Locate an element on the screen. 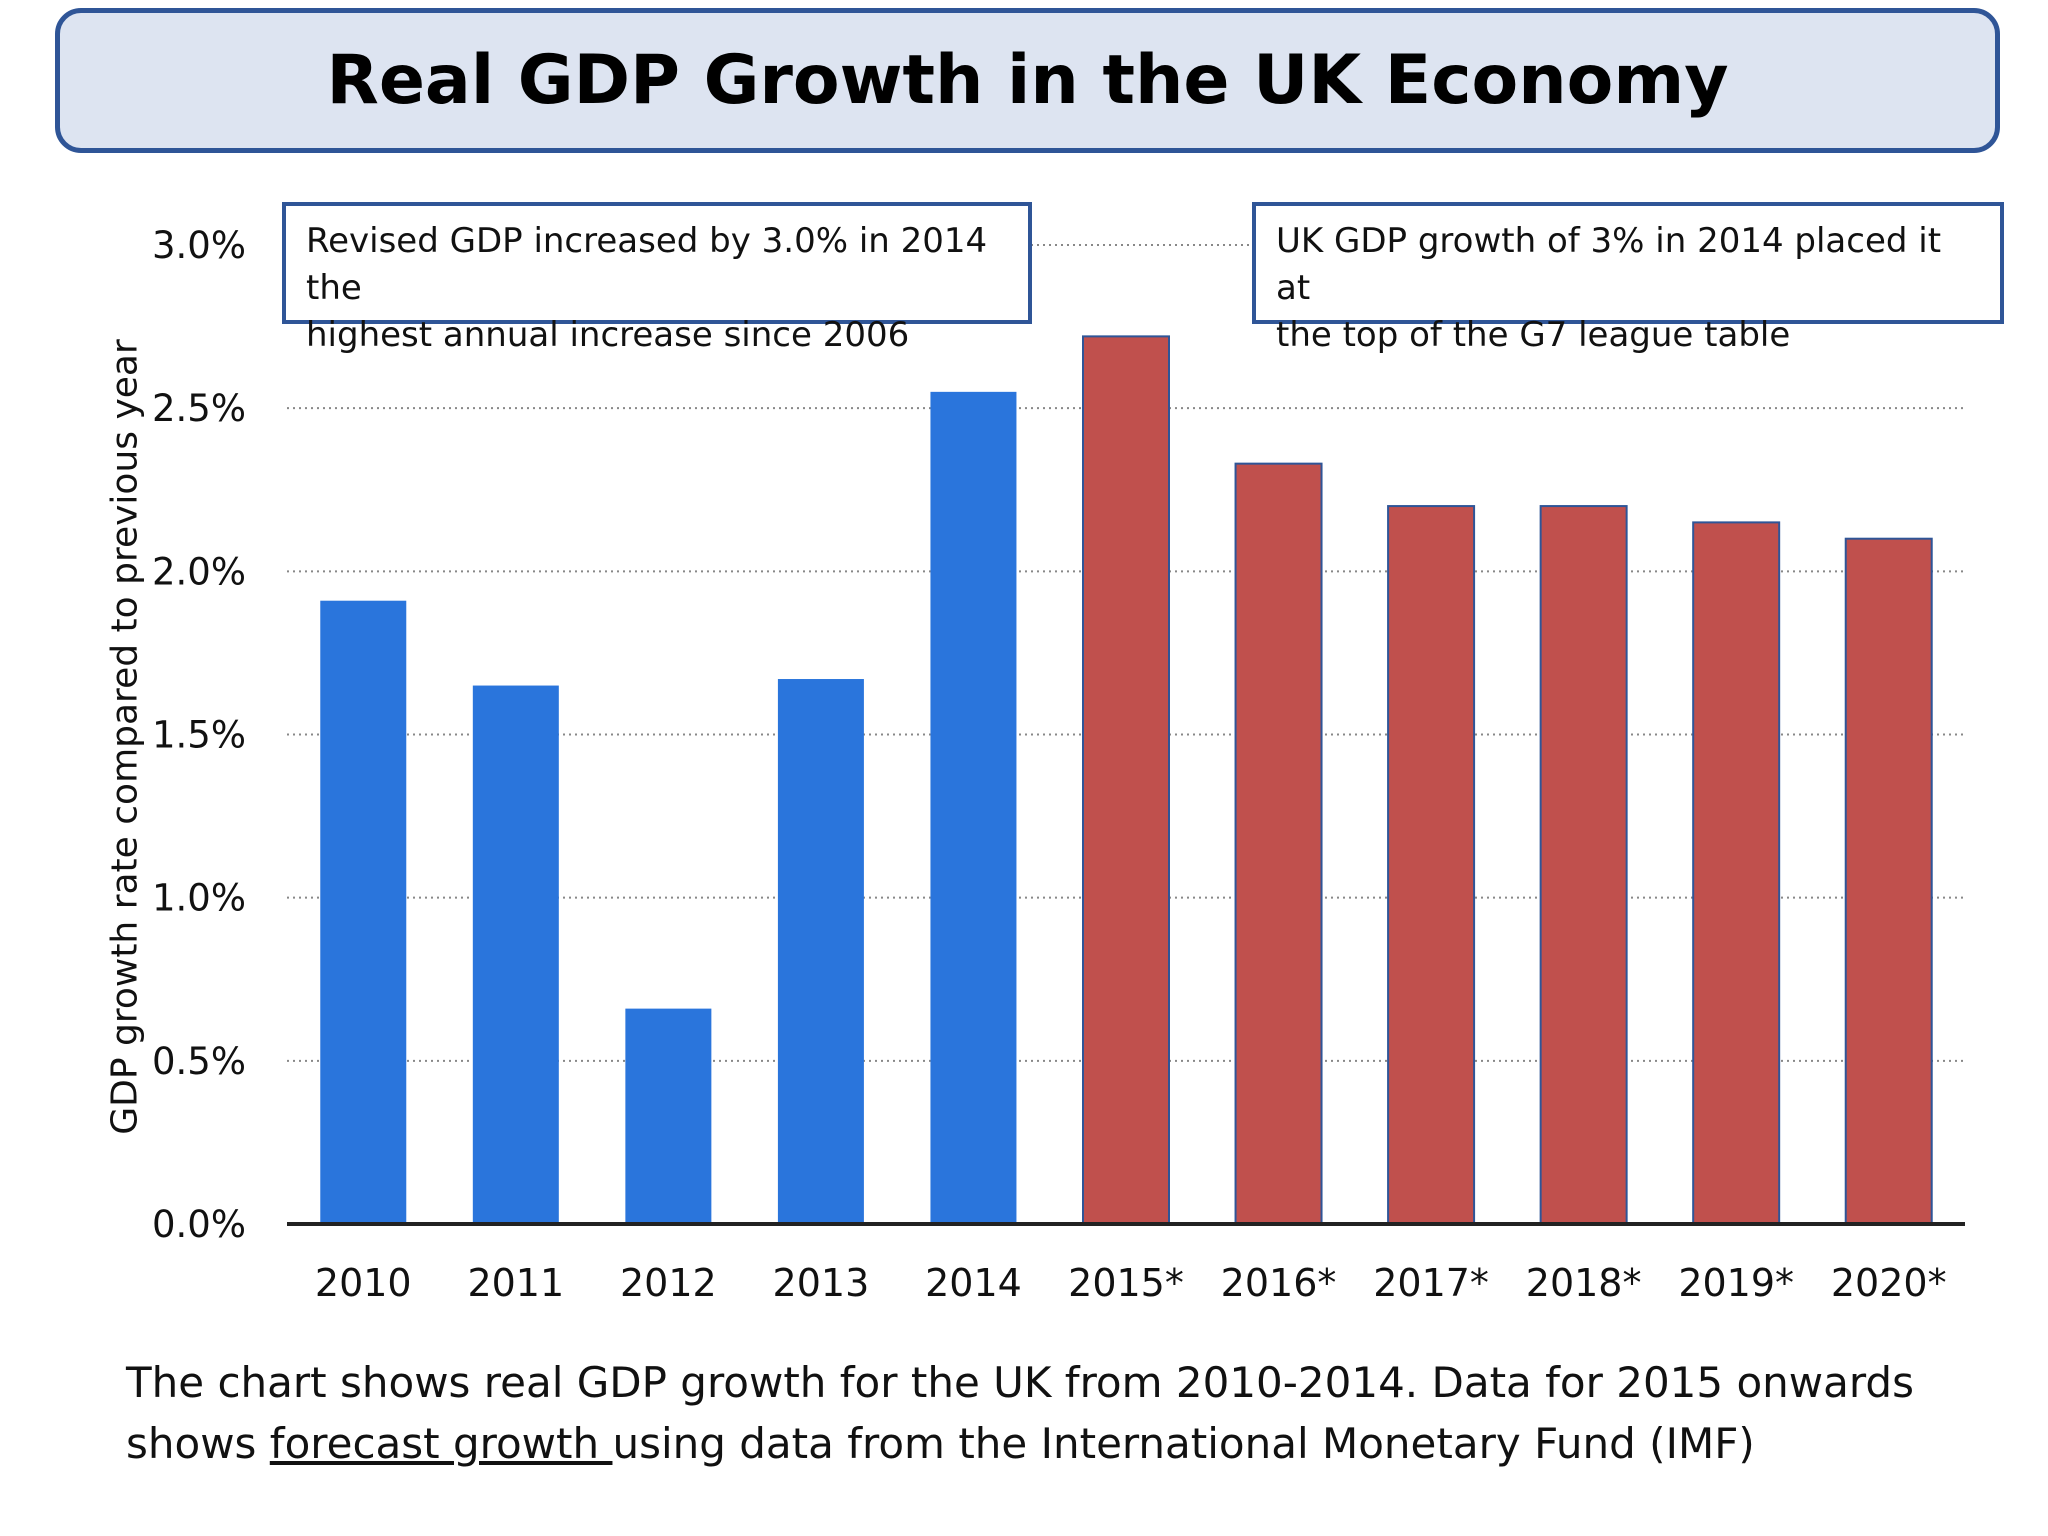 The width and height of the screenshot is (2048, 1536). bar-2017-forecast is located at coordinates (1431, 865).